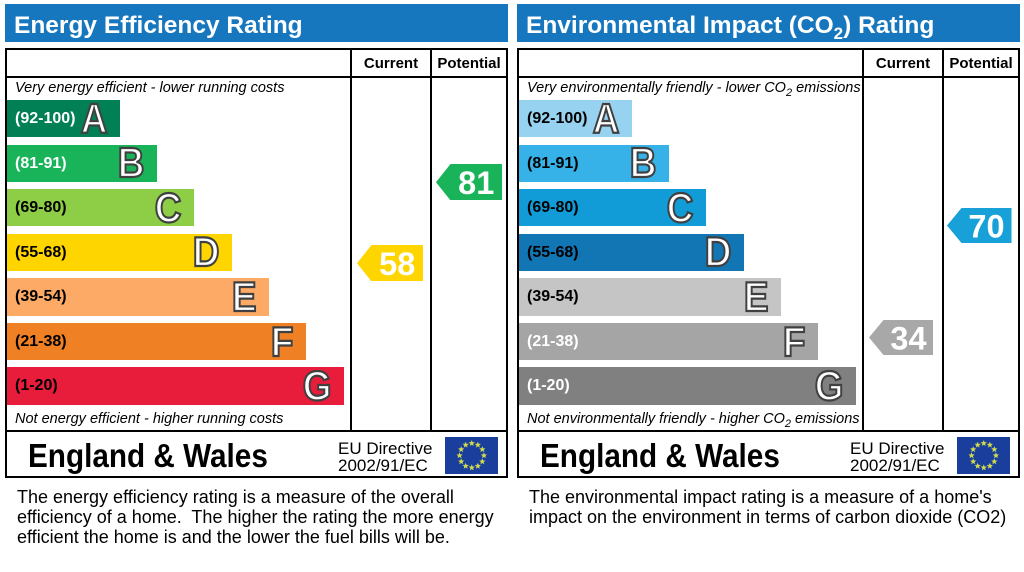 The image size is (1024, 572). Describe the element at coordinates (986, 225) in the screenshot. I see `svg-text: 70` at that location.